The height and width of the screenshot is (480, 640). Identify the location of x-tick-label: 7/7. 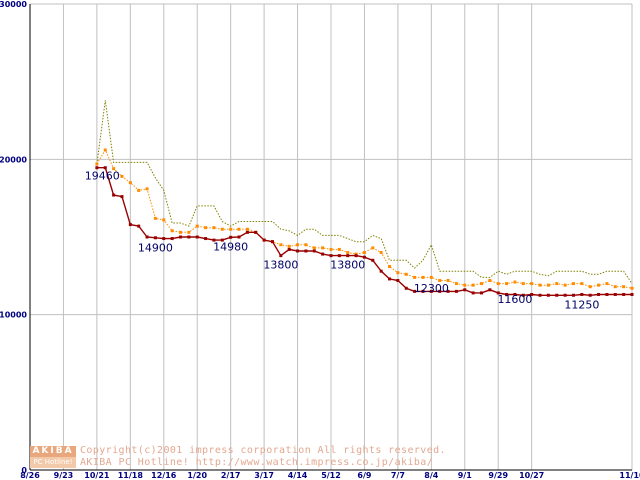
(398, 475).